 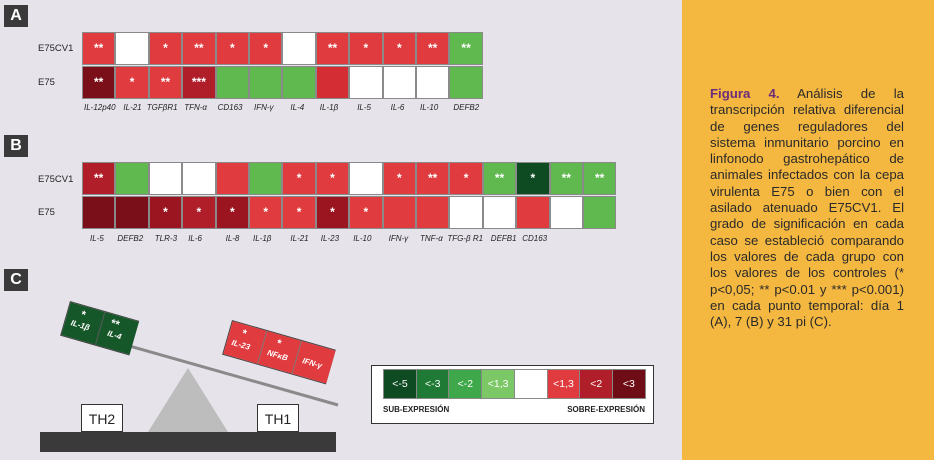 I want to click on legend-over-expression: SOBRE-EXPRESIÓN, so click(x=606, y=409).